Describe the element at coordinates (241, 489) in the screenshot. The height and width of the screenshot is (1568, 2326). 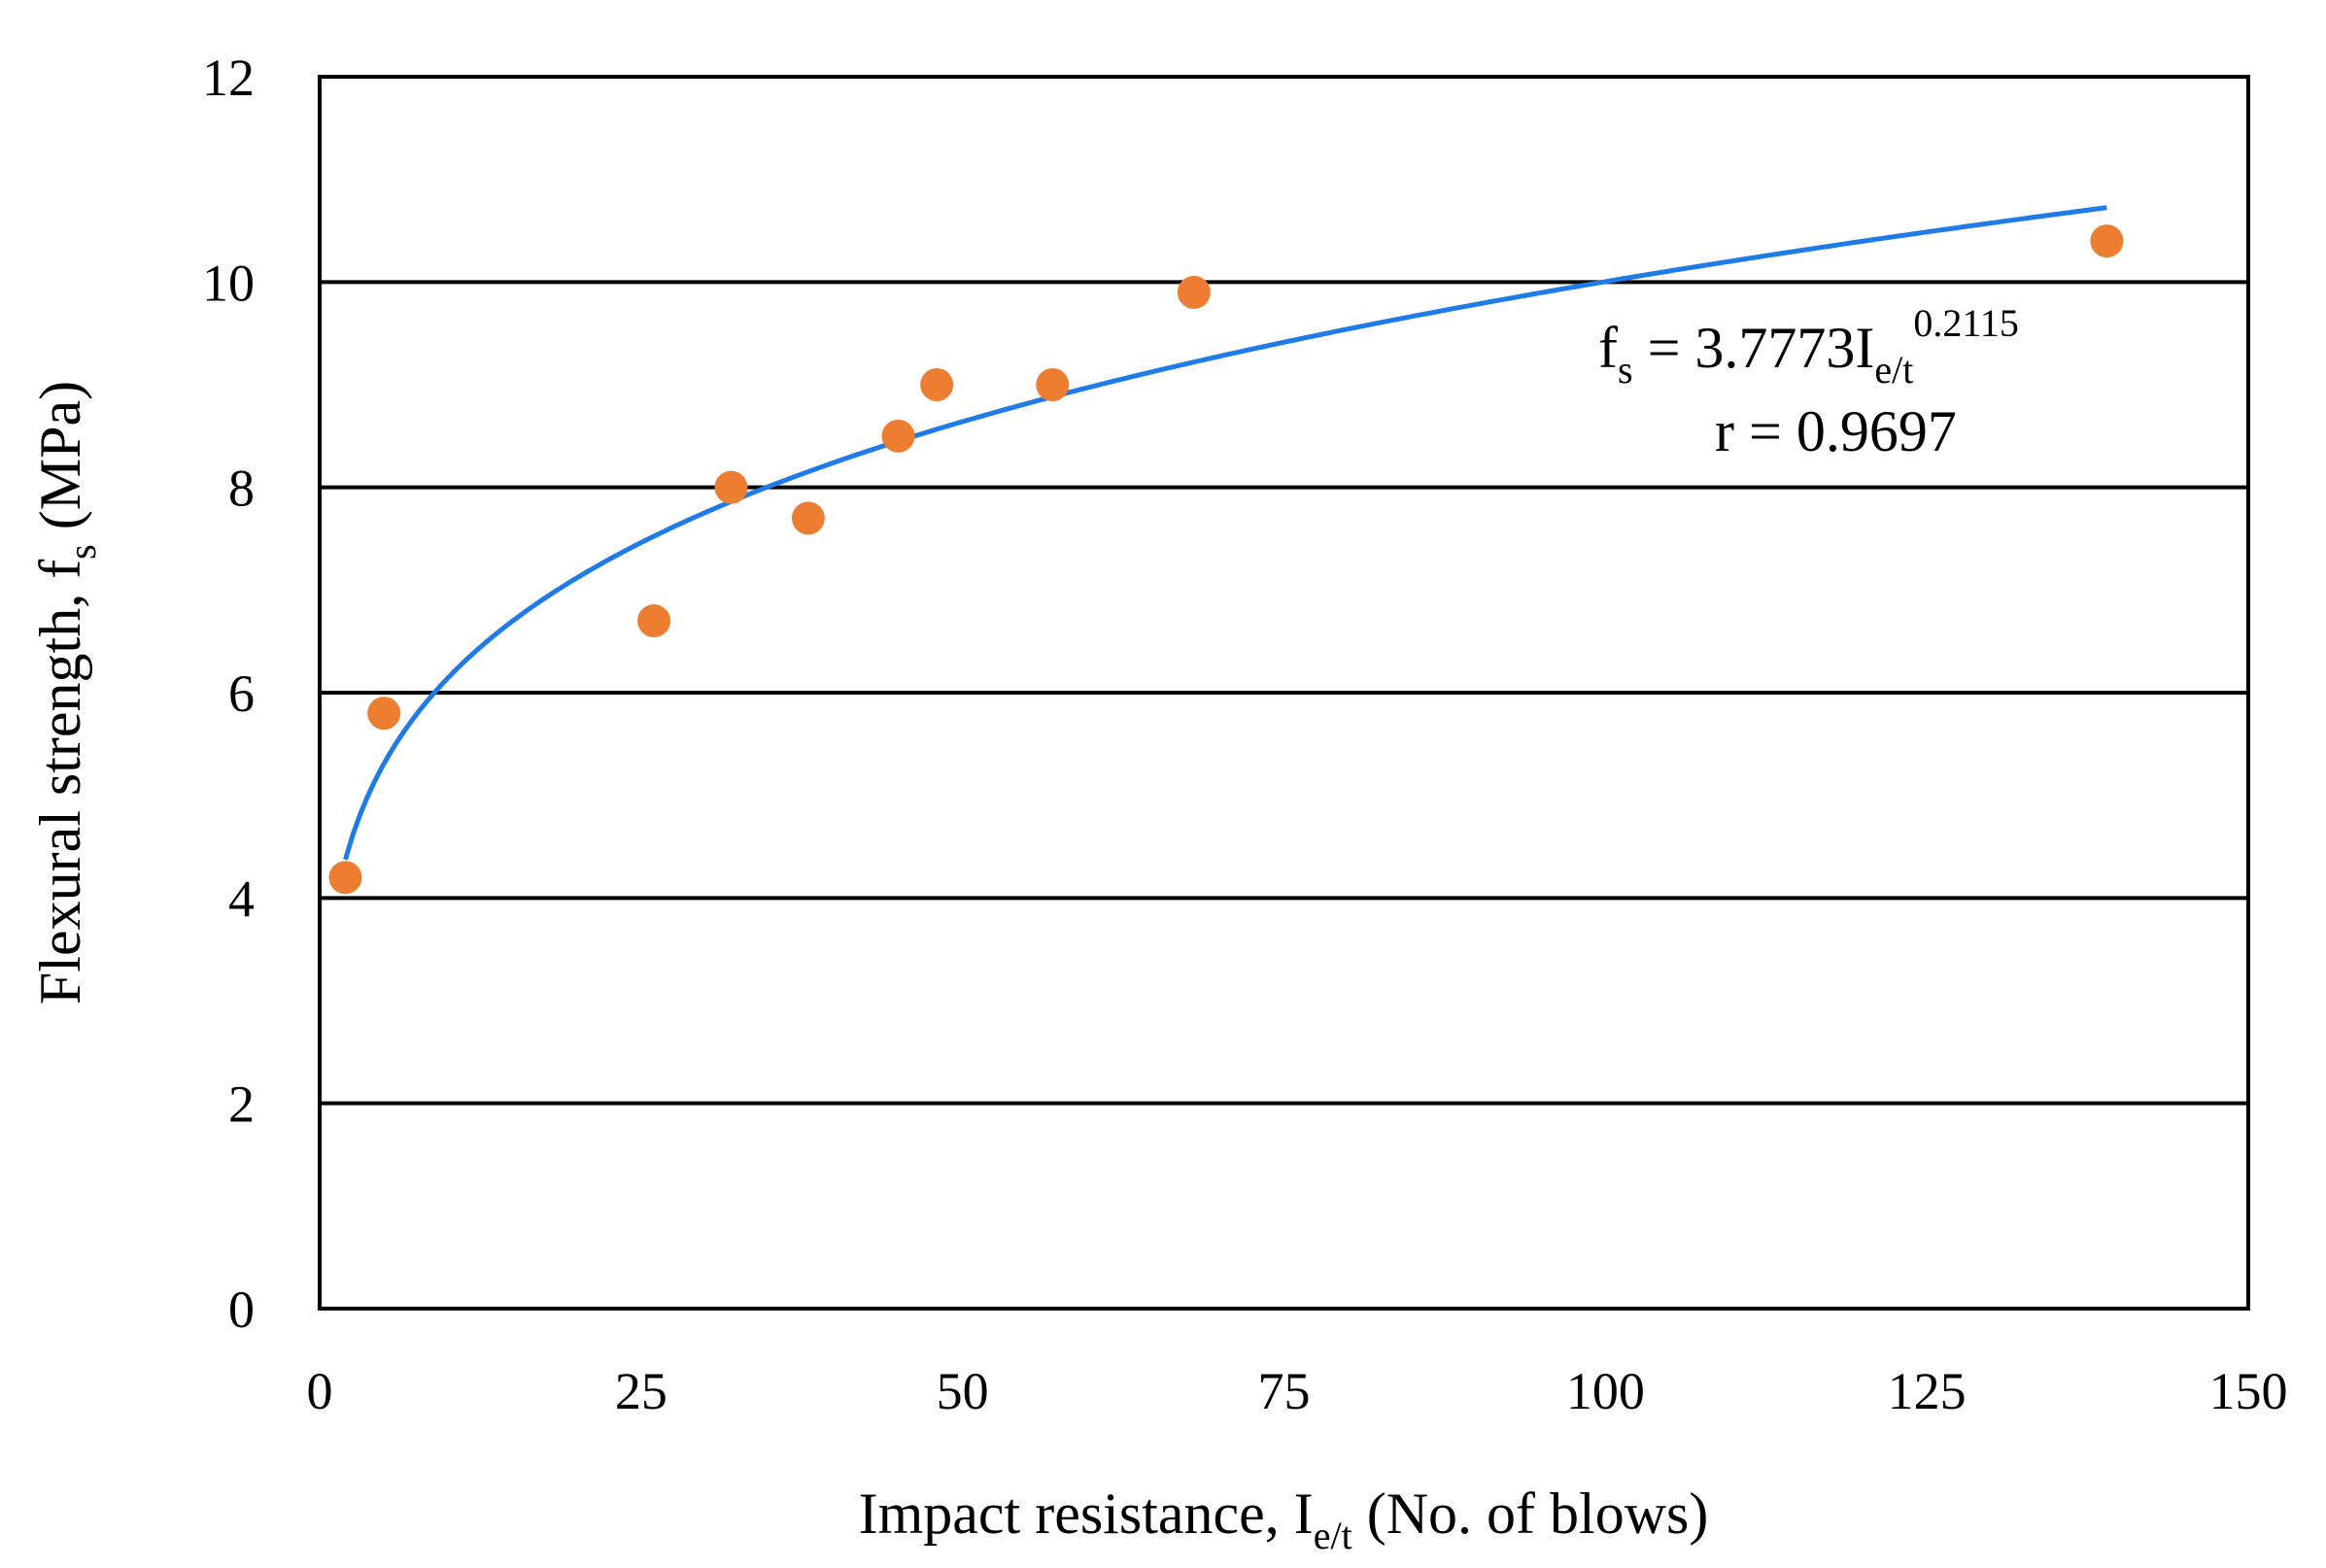
I see `y-tick-label: 8` at that location.